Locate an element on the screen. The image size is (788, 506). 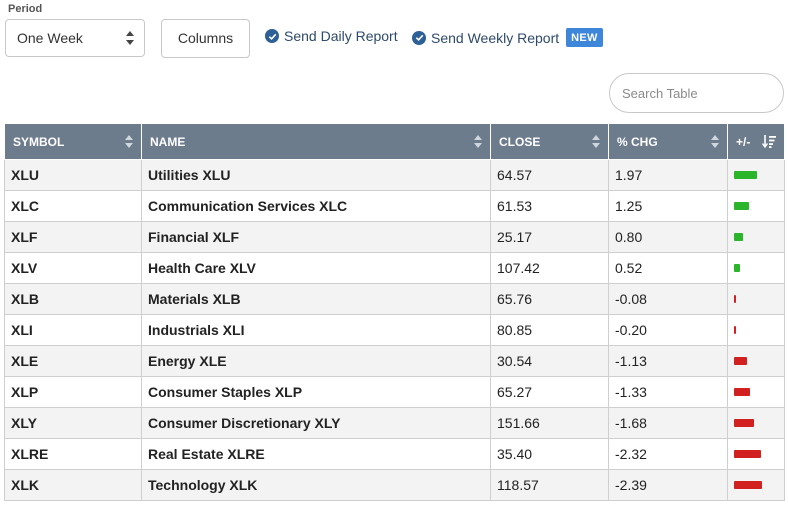
name-link: Communication Services XLC is located at coordinates (316, 206).